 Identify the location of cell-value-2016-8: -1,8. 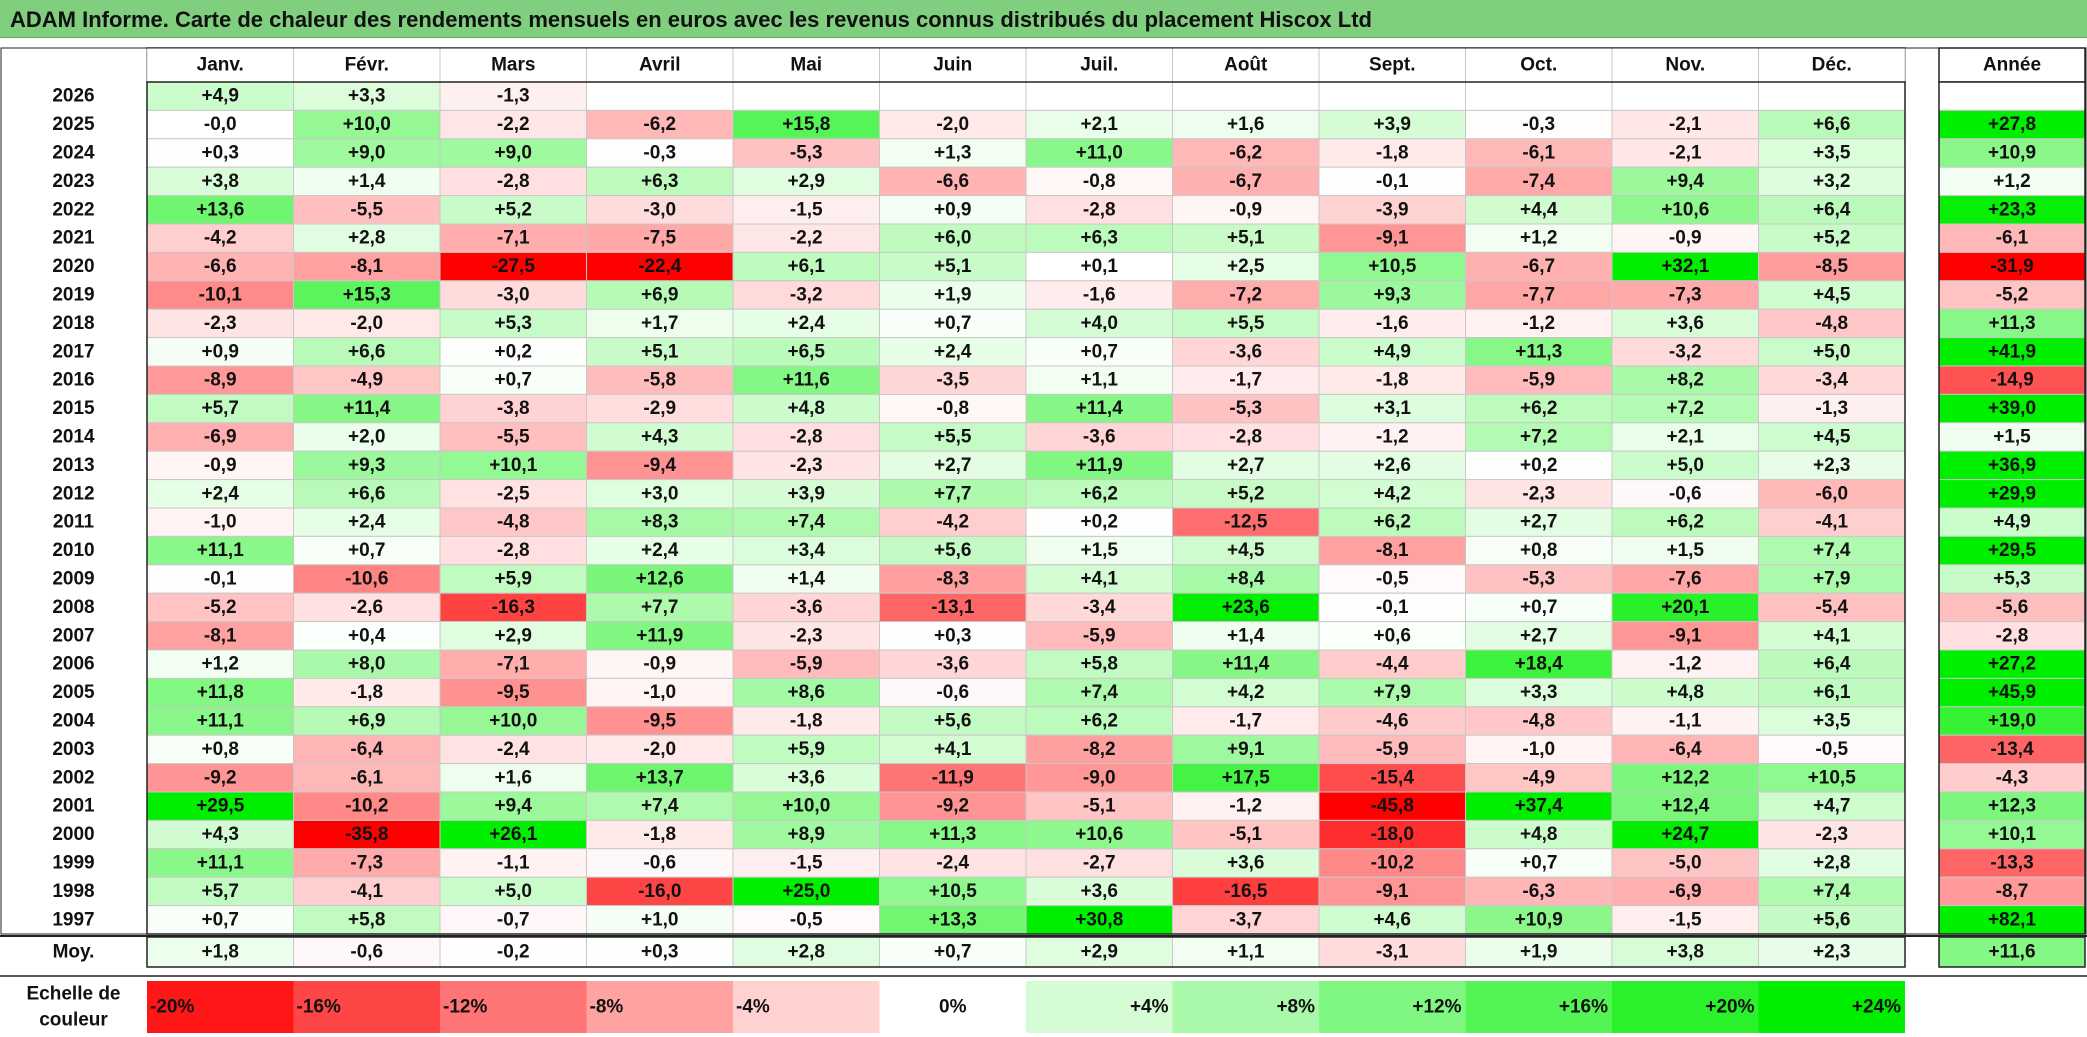
(1392, 380).